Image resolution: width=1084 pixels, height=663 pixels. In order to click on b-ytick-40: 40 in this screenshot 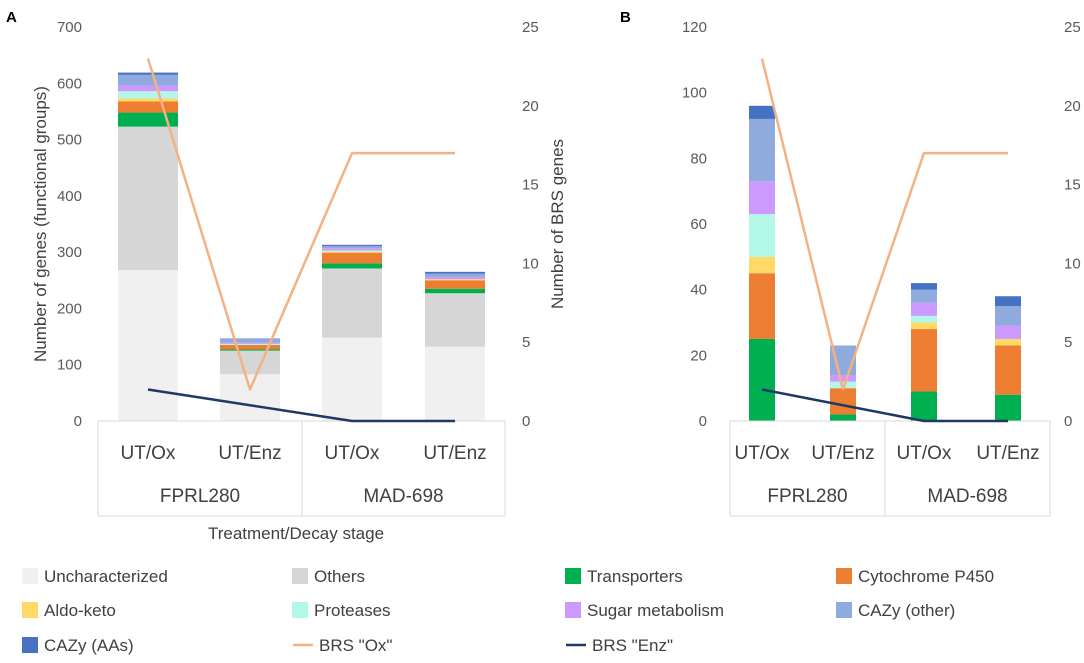, I will do `click(698, 290)`.